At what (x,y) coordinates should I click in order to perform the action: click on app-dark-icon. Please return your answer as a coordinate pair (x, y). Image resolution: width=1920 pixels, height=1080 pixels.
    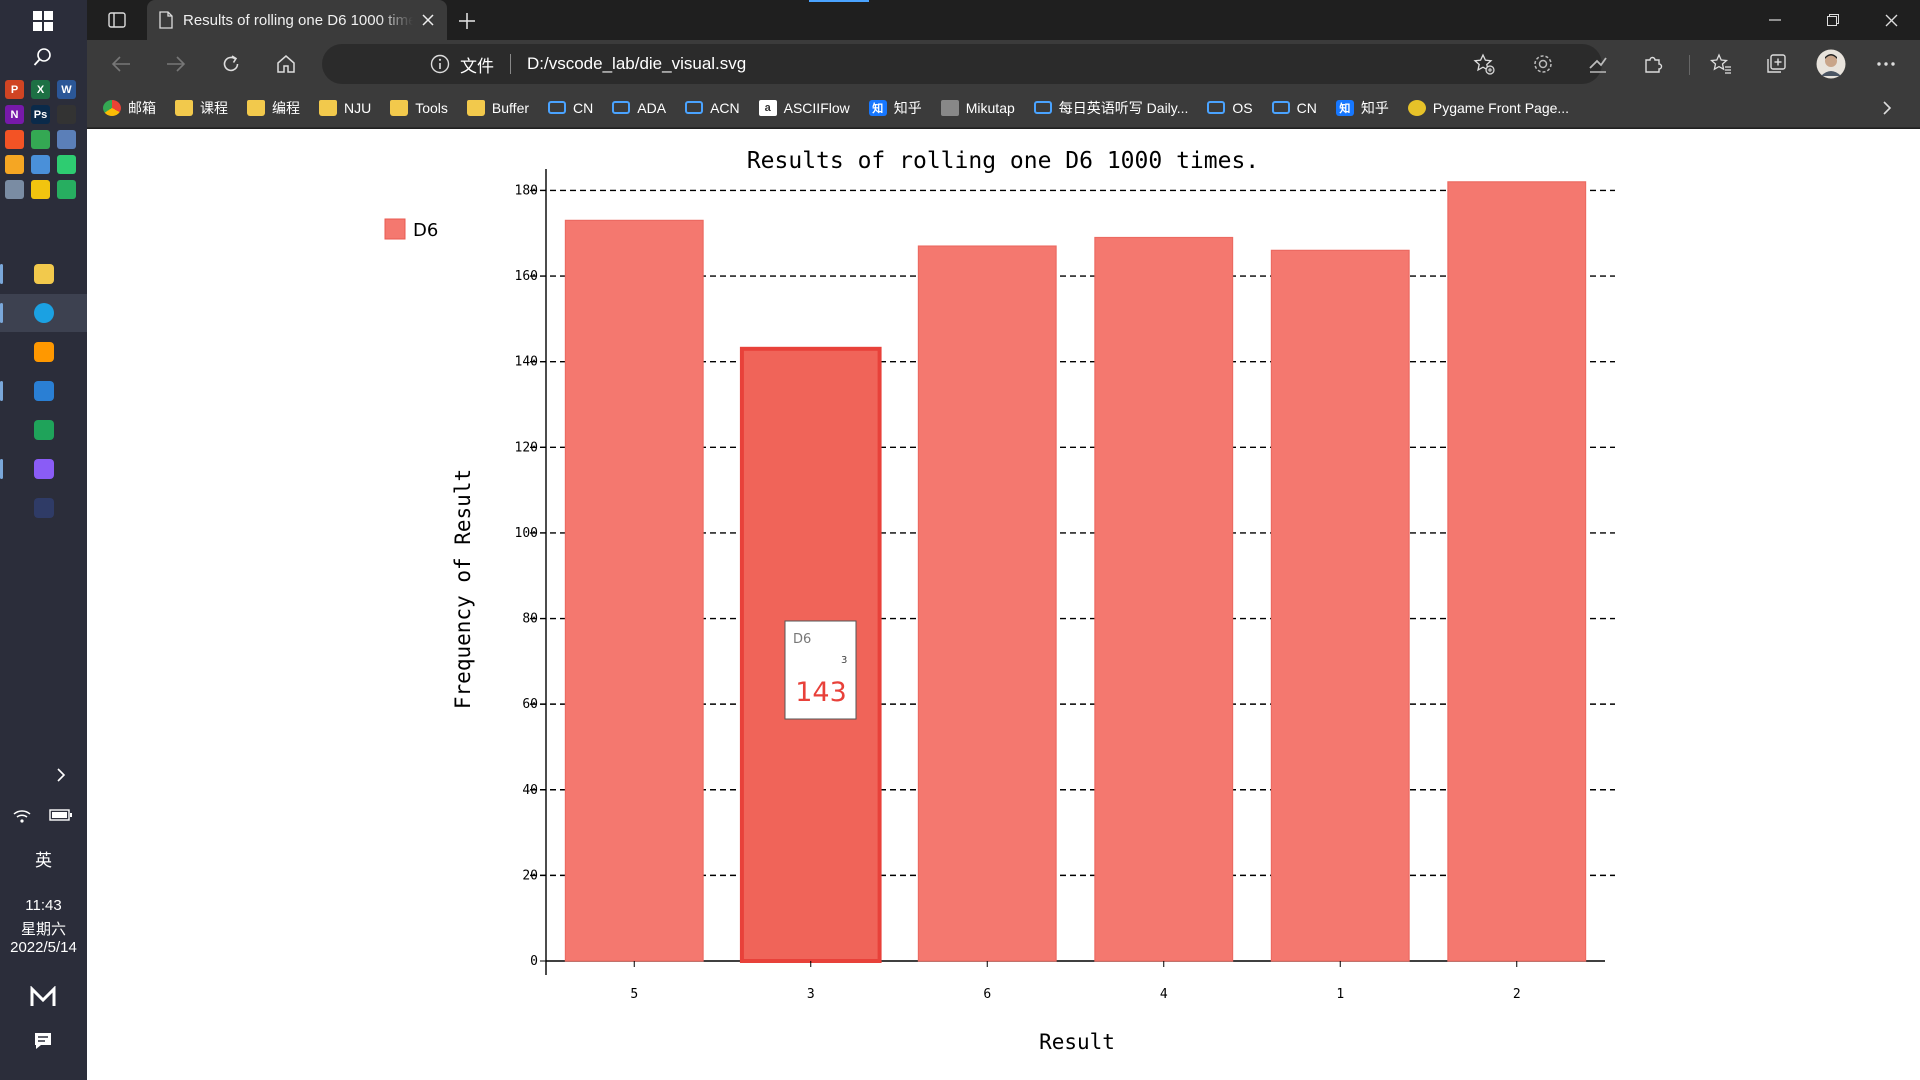
    Looking at the image, I should click on (43, 508).